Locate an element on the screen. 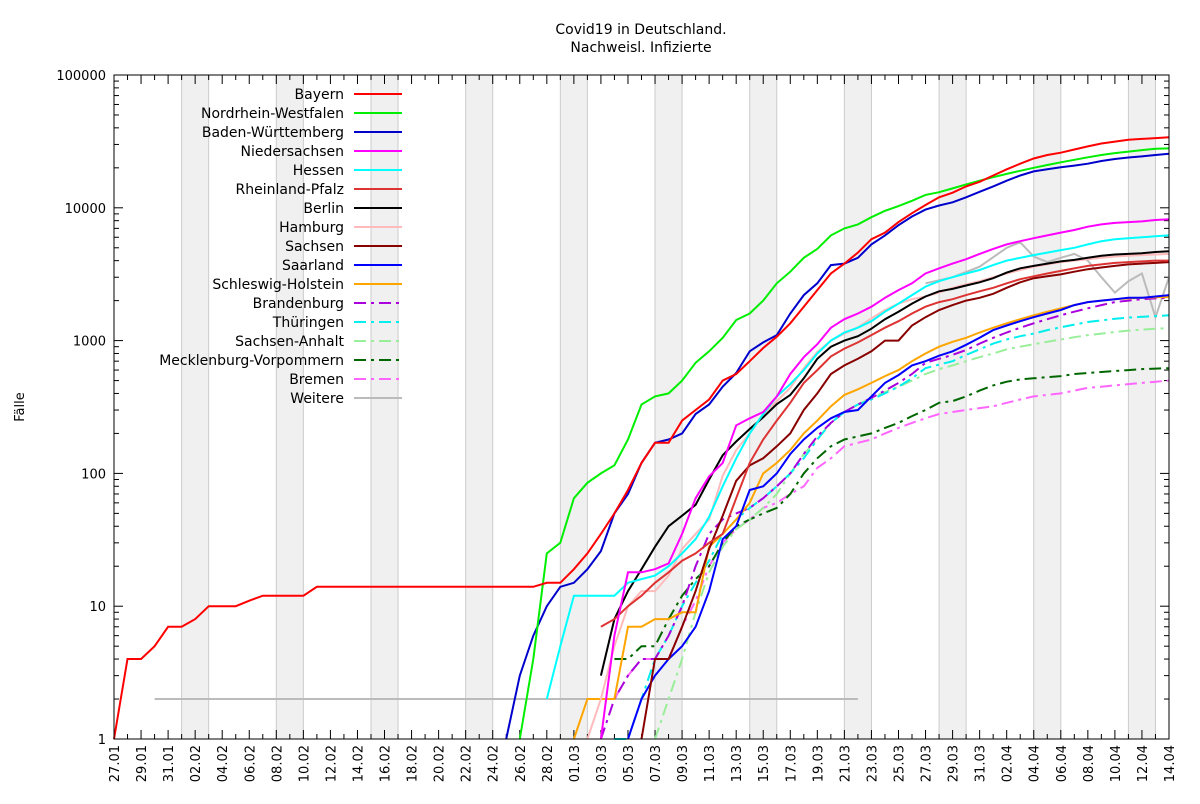 Image resolution: width=1200 pixels, height=804 pixels. legend-label: Thüringen is located at coordinates (308, 323).